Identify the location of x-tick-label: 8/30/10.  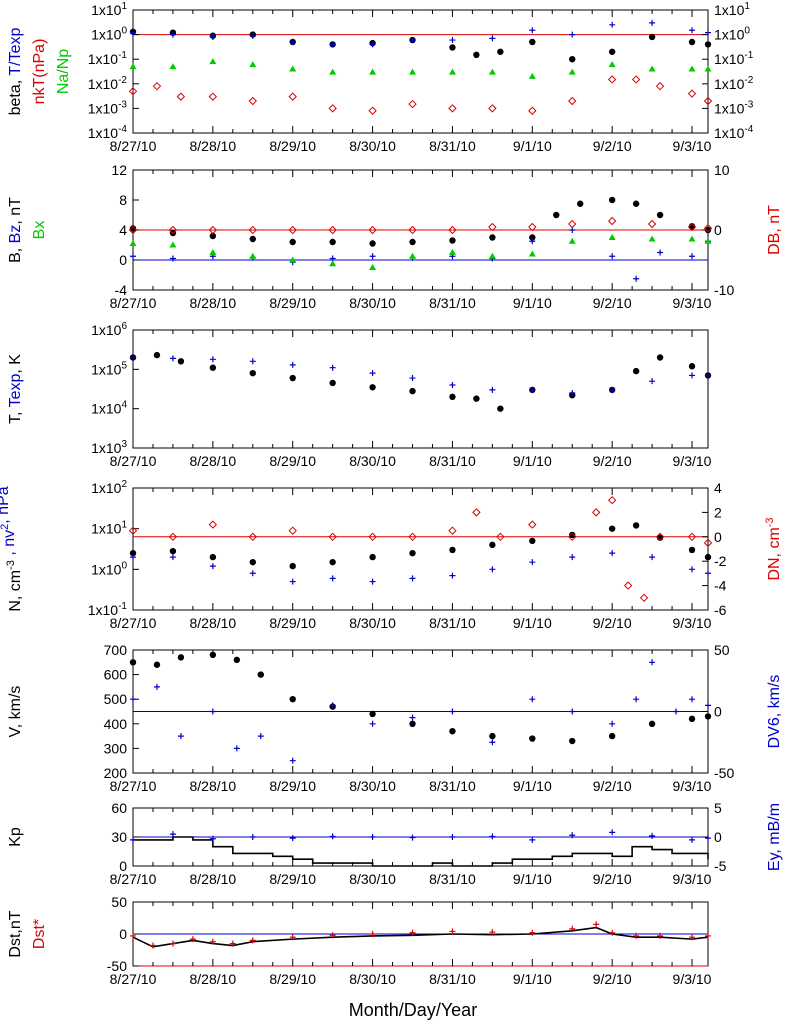
(372, 303).